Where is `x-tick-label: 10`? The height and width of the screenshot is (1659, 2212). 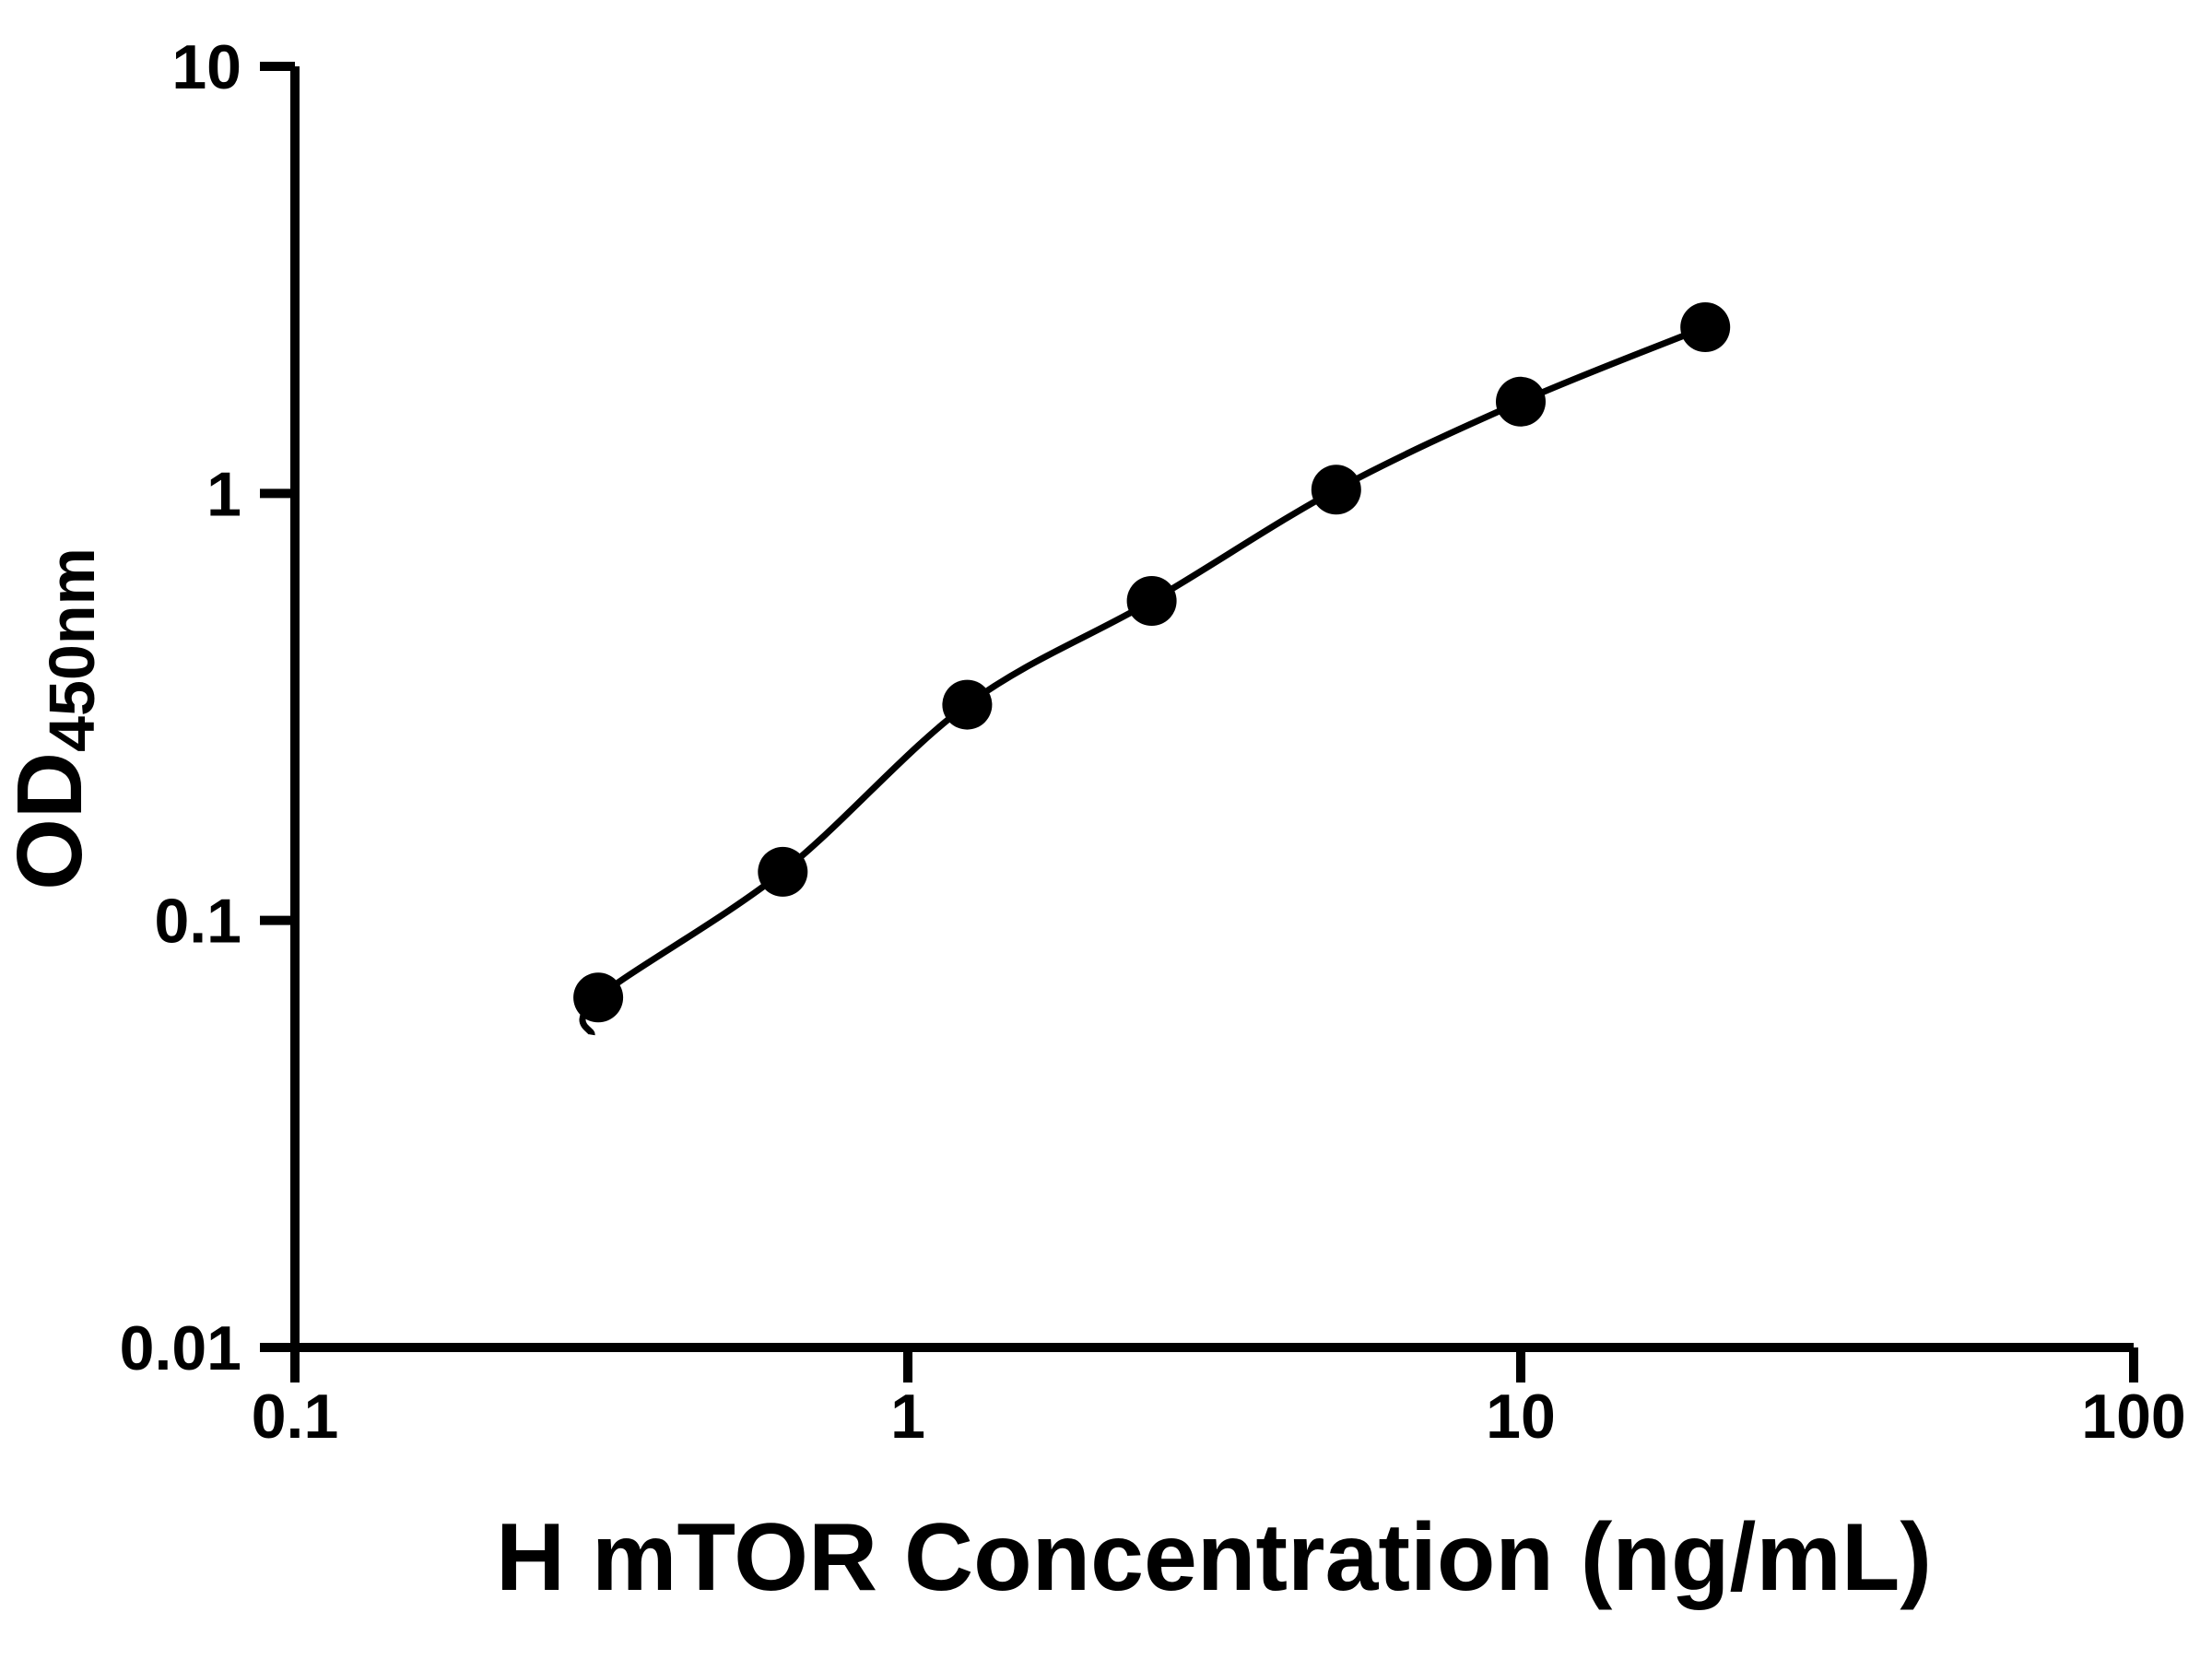 x-tick-label: 10 is located at coordinates (1521, 1417).